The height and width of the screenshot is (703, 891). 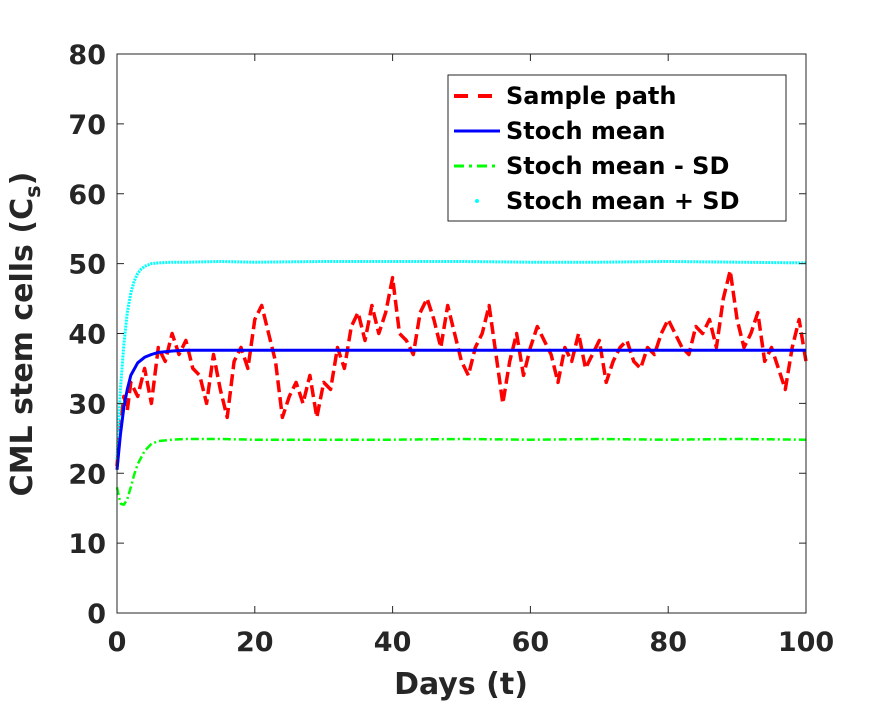 I want to click on x-tick-label: 100, so click(x=806, y=642).